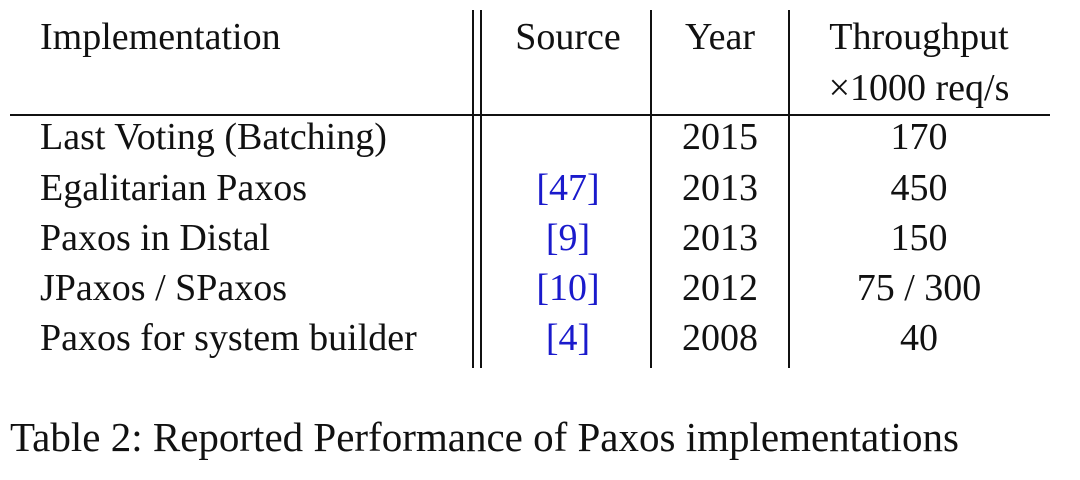 The width and height of the screenshot is (1080, 480). What do you see at coordinates (789, 189) in the screenshot?
I see `column-rule-year` at bounding box center [789, 189].